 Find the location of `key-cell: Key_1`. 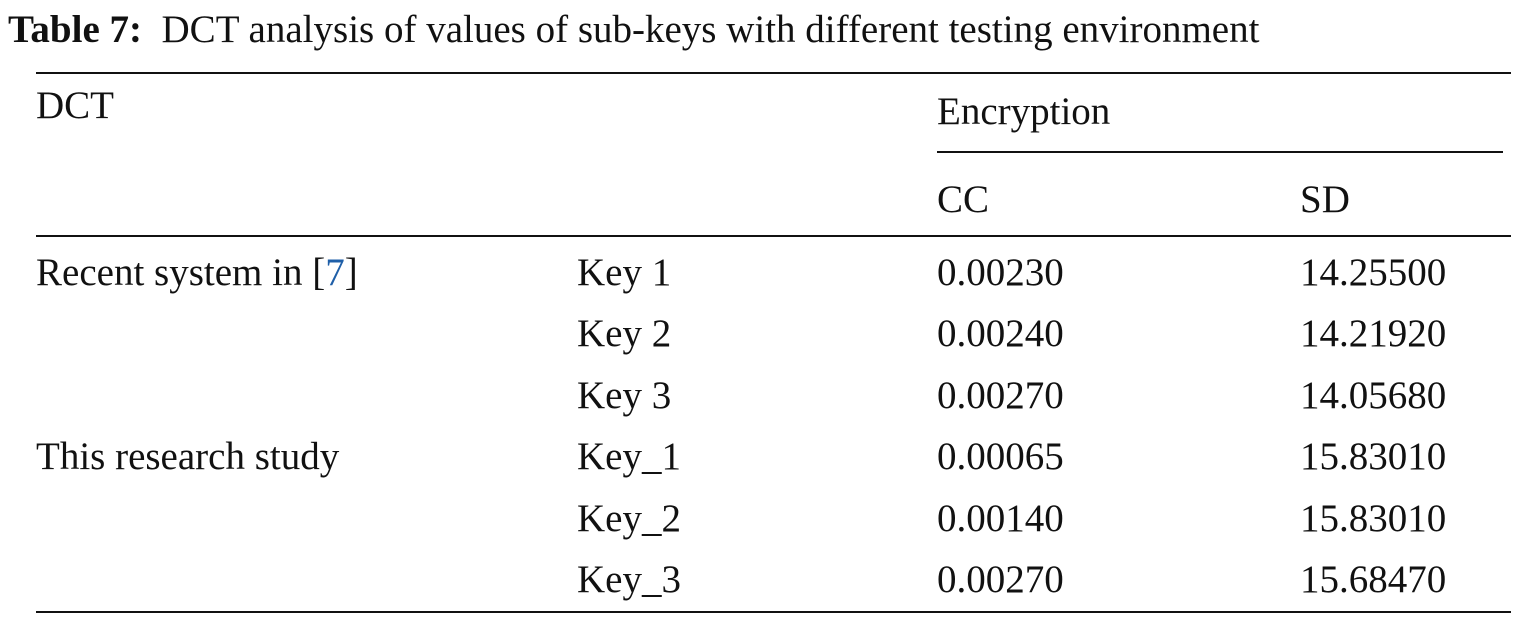

key-cell: Key_1 is located at coordinates (629, 457).